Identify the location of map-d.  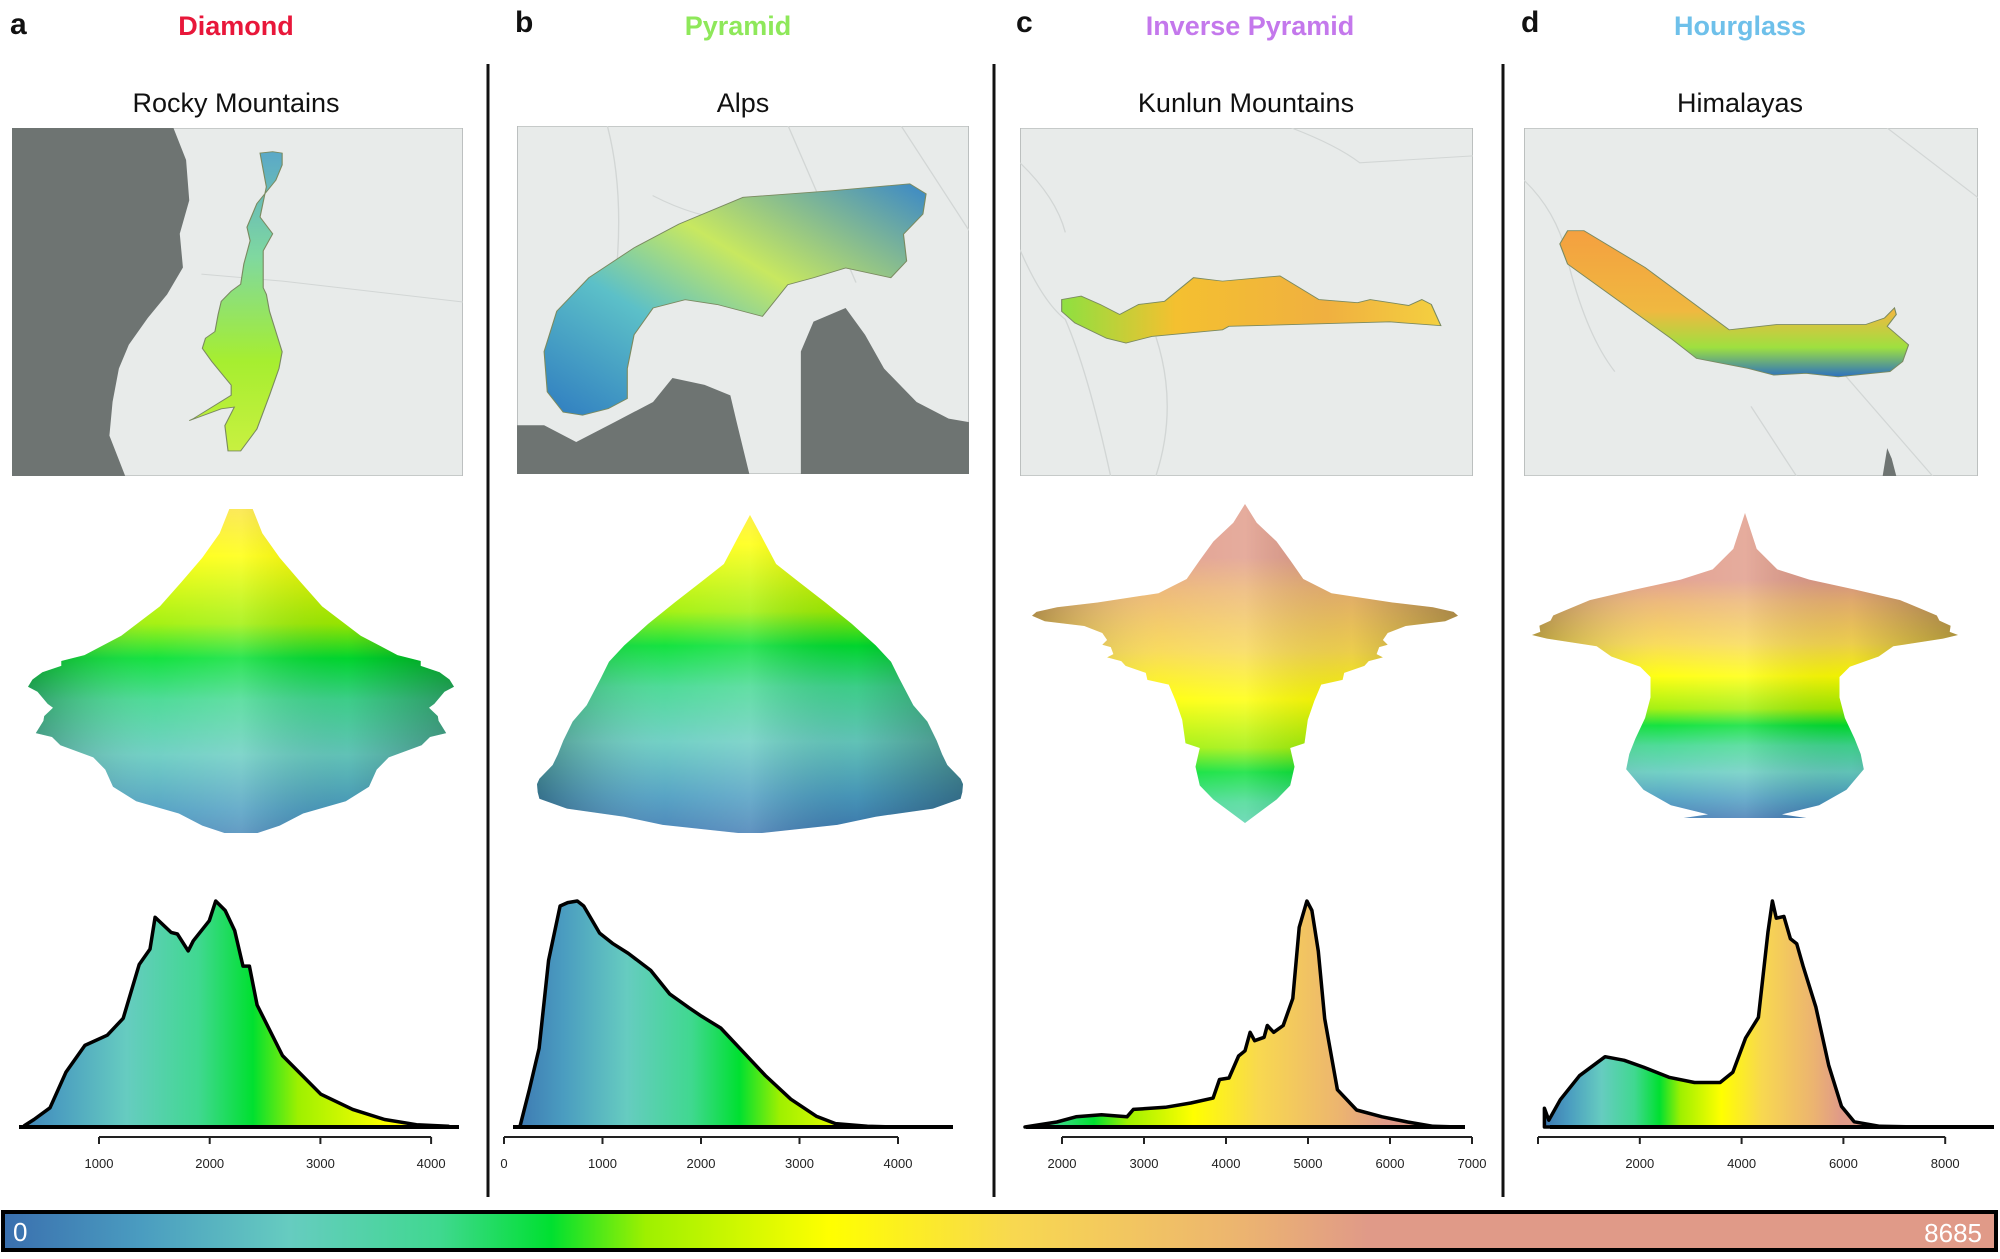
(1751, 302).